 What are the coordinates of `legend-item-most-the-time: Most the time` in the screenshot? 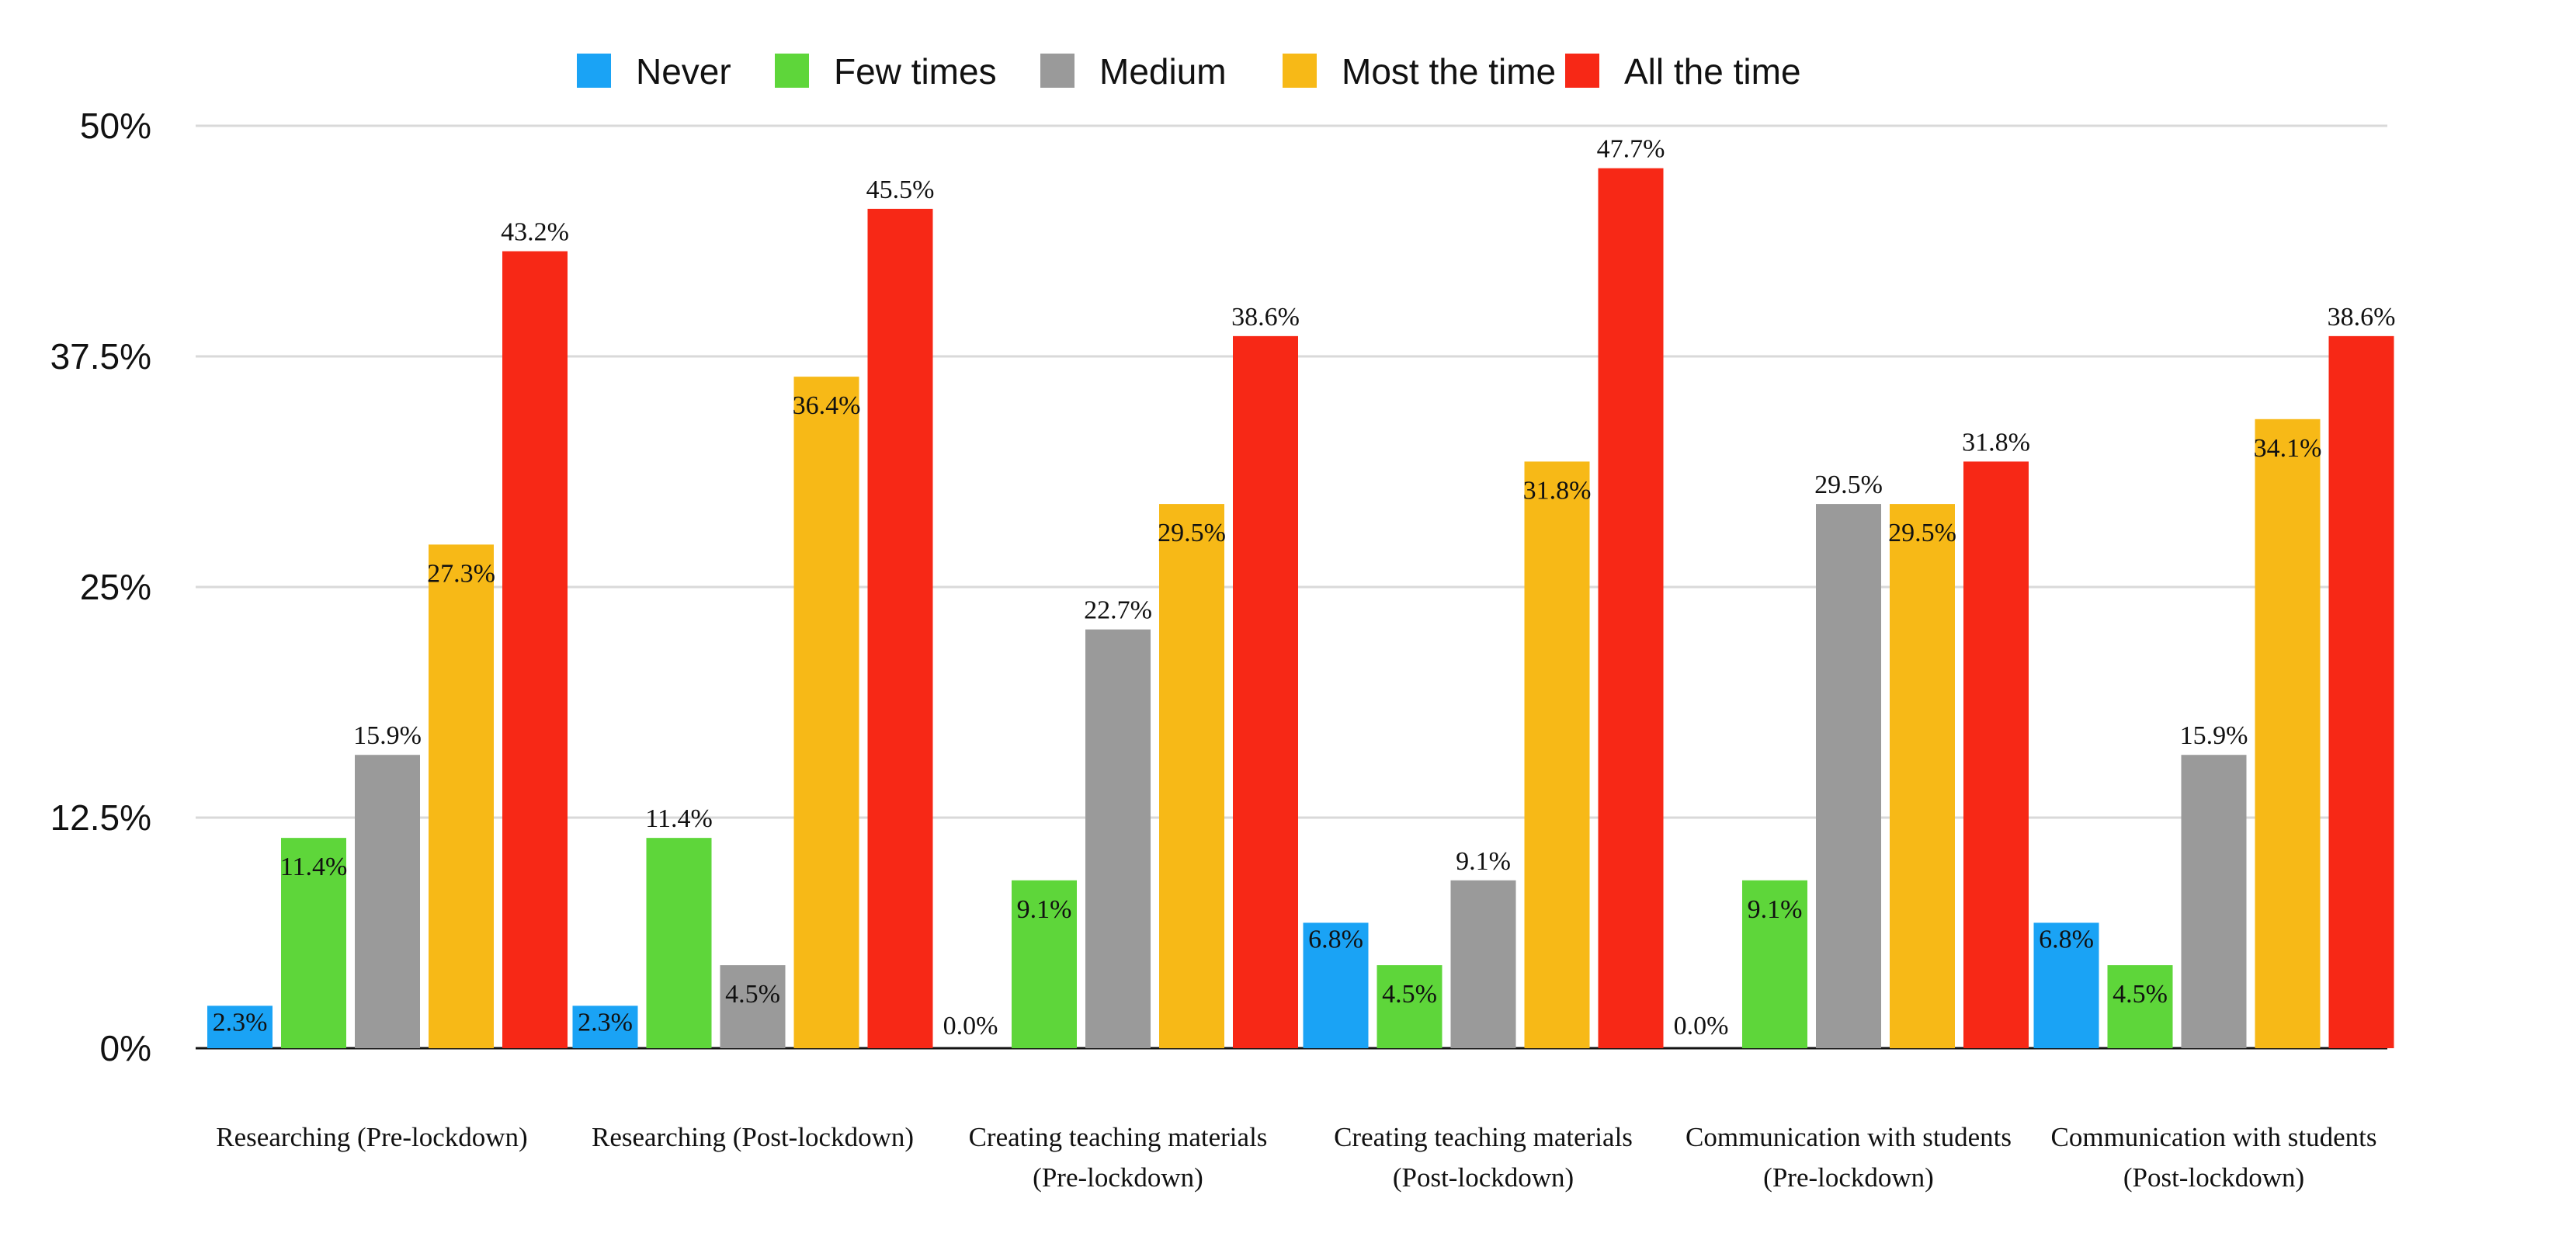 It's located at (1419, 71).